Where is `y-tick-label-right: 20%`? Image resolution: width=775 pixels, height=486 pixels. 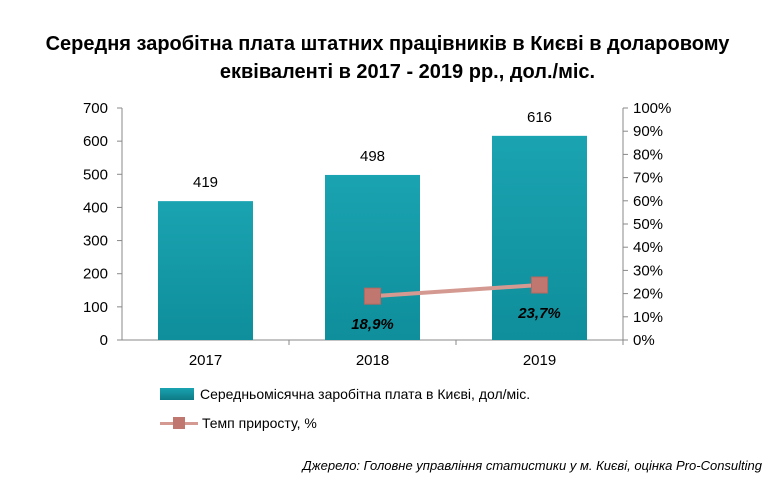
y-tick-label-right: 20% is located at coordinates (648, 294).